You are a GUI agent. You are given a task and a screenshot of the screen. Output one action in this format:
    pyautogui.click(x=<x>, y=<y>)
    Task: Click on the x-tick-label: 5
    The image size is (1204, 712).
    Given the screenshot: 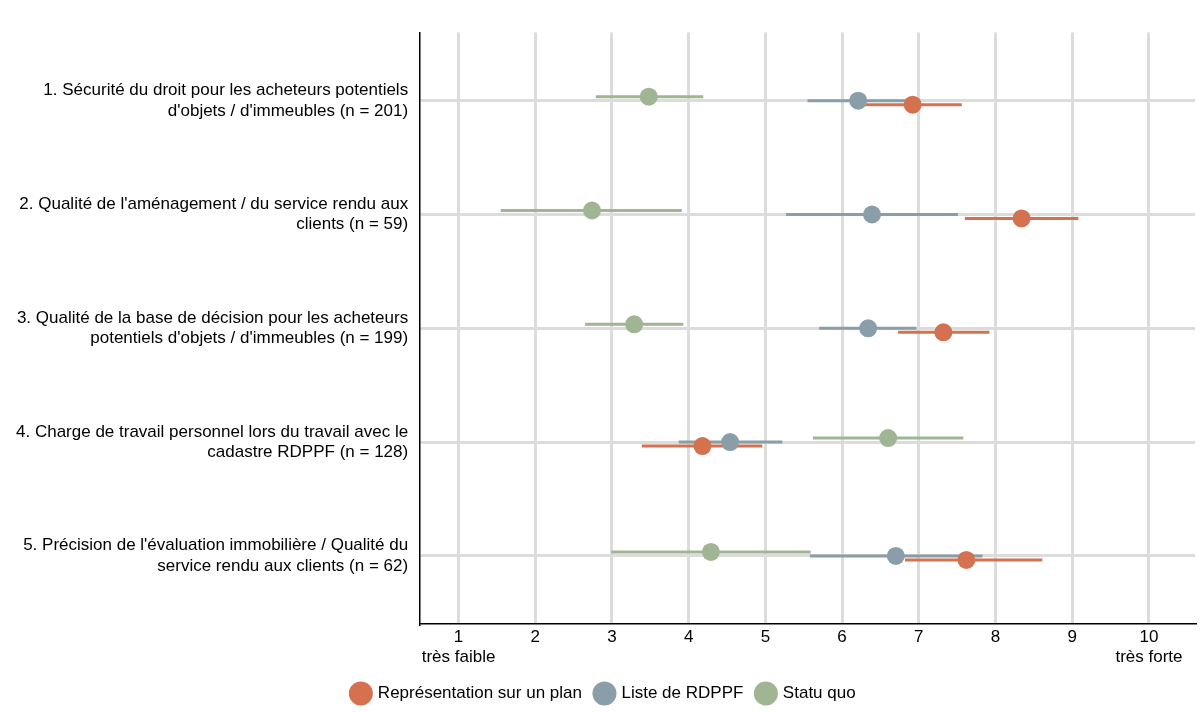 What is the action you would take?
    pyautogui.click(x=765, y=637)
    